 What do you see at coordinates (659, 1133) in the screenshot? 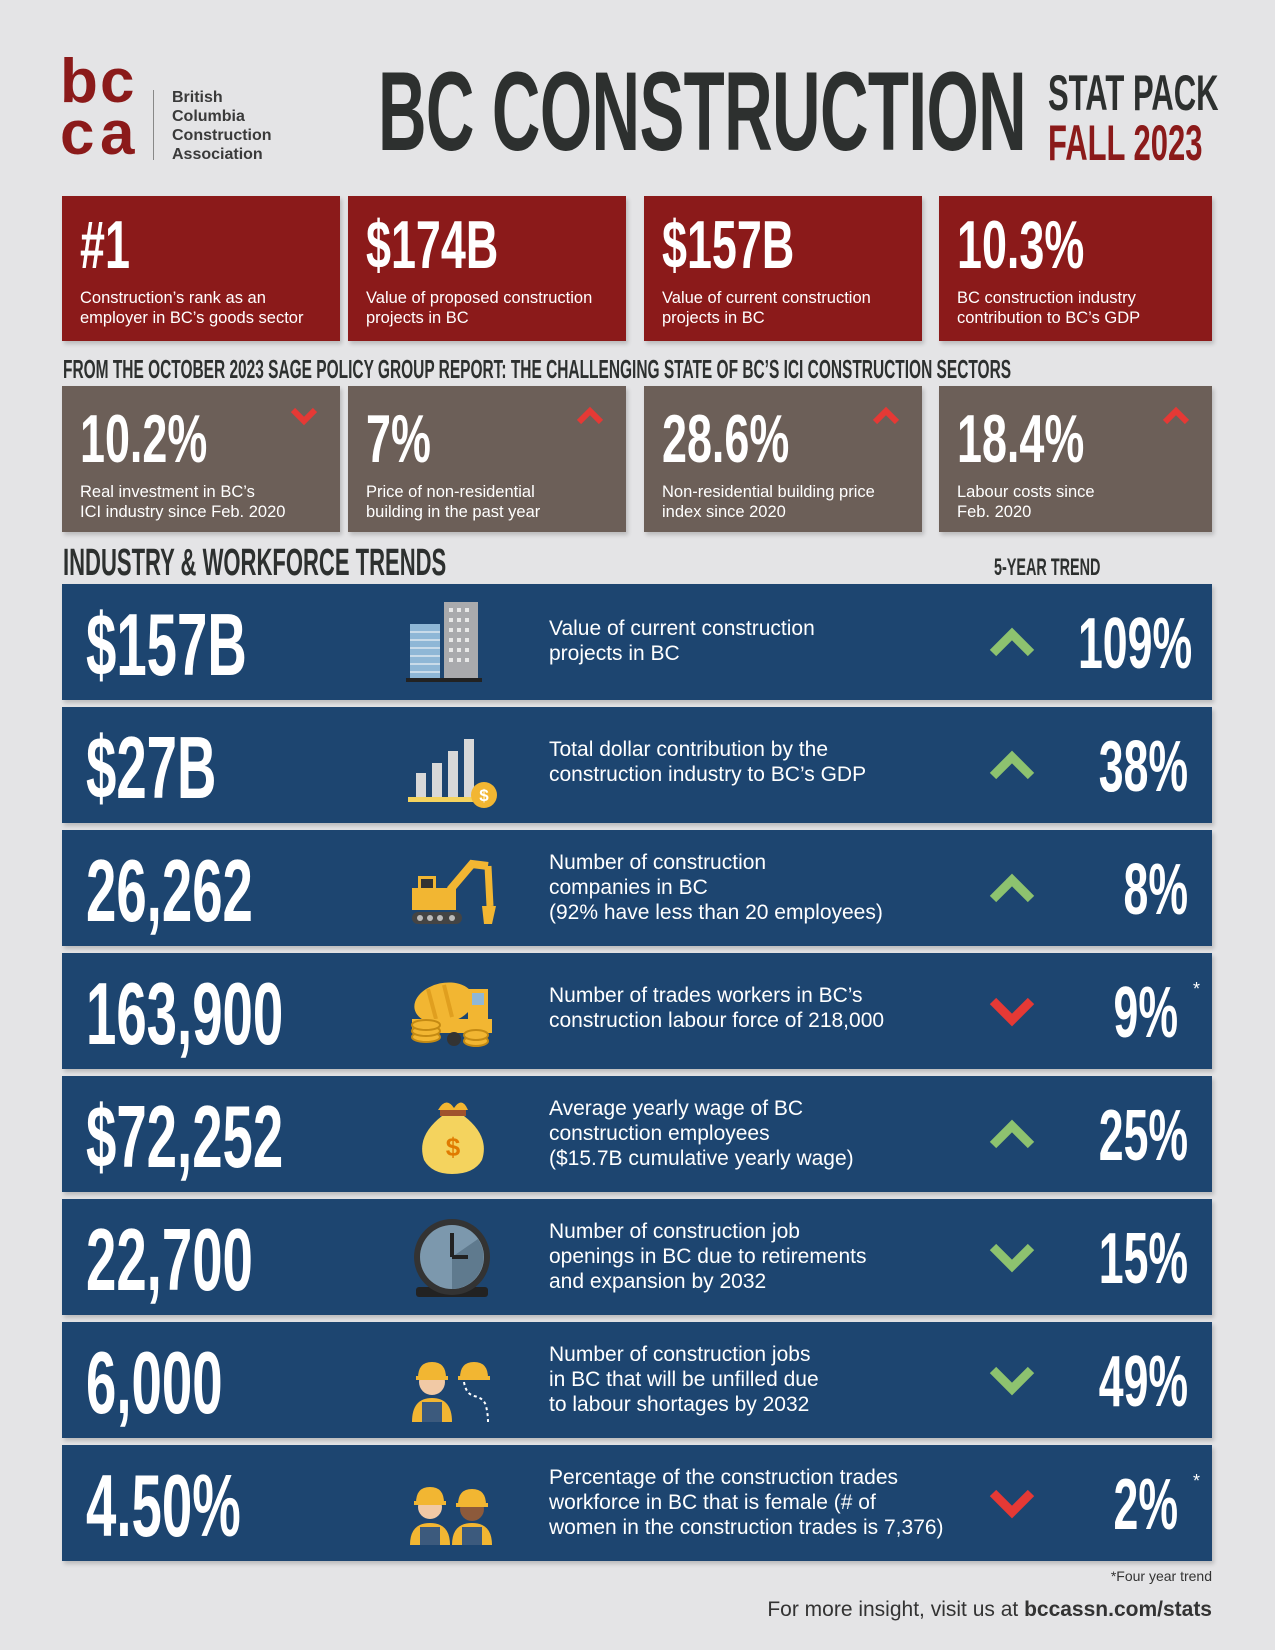
I see `trend-desc-line: construction employees` at bounding box center [659, 1133].